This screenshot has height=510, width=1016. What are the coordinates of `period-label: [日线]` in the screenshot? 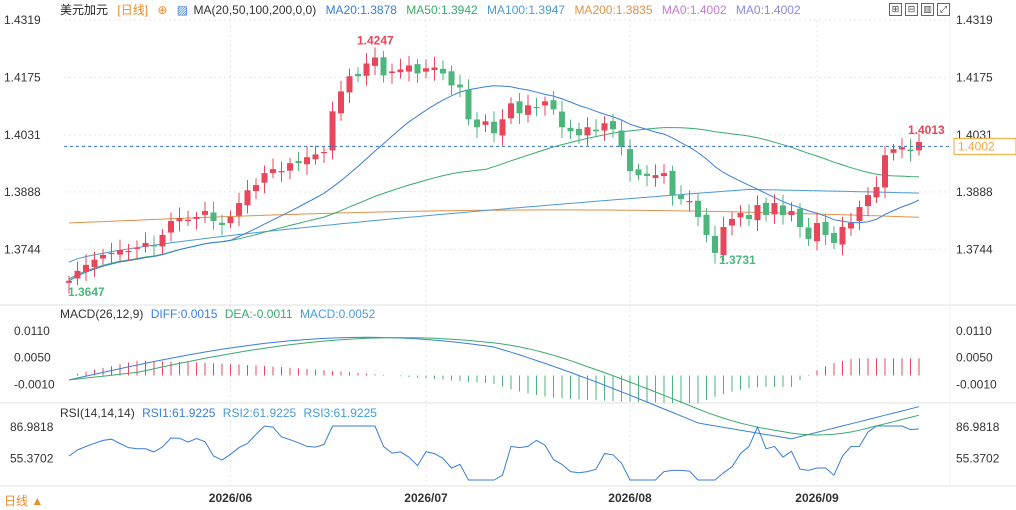 It's located at (133, 10).